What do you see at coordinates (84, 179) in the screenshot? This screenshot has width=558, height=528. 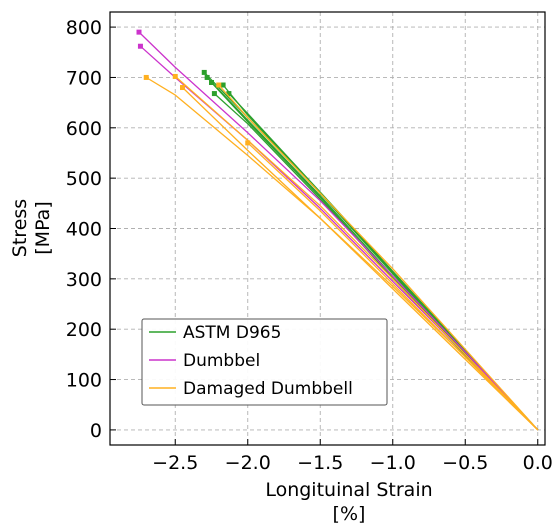 I see `y-tick-label: 500` at bounding box center [84, 179].